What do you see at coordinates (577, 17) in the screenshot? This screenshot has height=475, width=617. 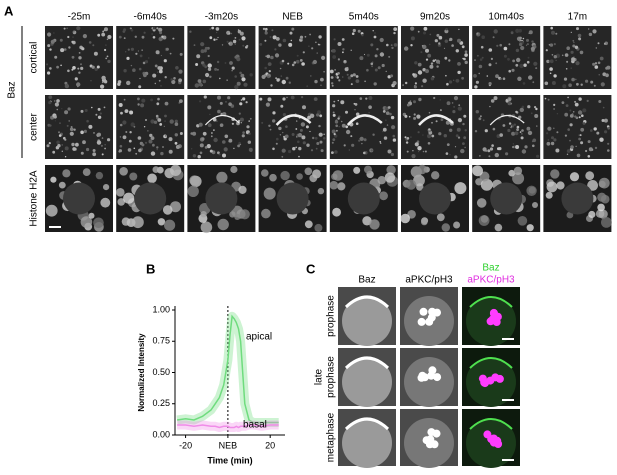 I see `column-header: 17m` at bounding box center [577, 17].